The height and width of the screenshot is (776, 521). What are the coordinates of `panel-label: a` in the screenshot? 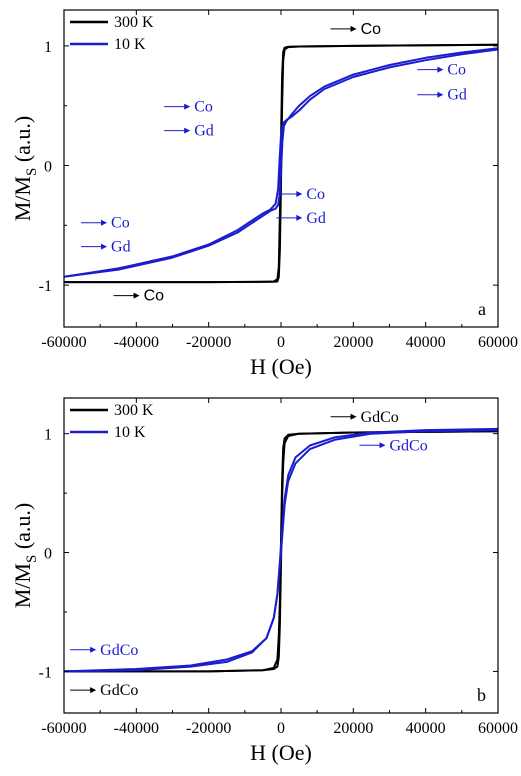 It's located at (482, 309).